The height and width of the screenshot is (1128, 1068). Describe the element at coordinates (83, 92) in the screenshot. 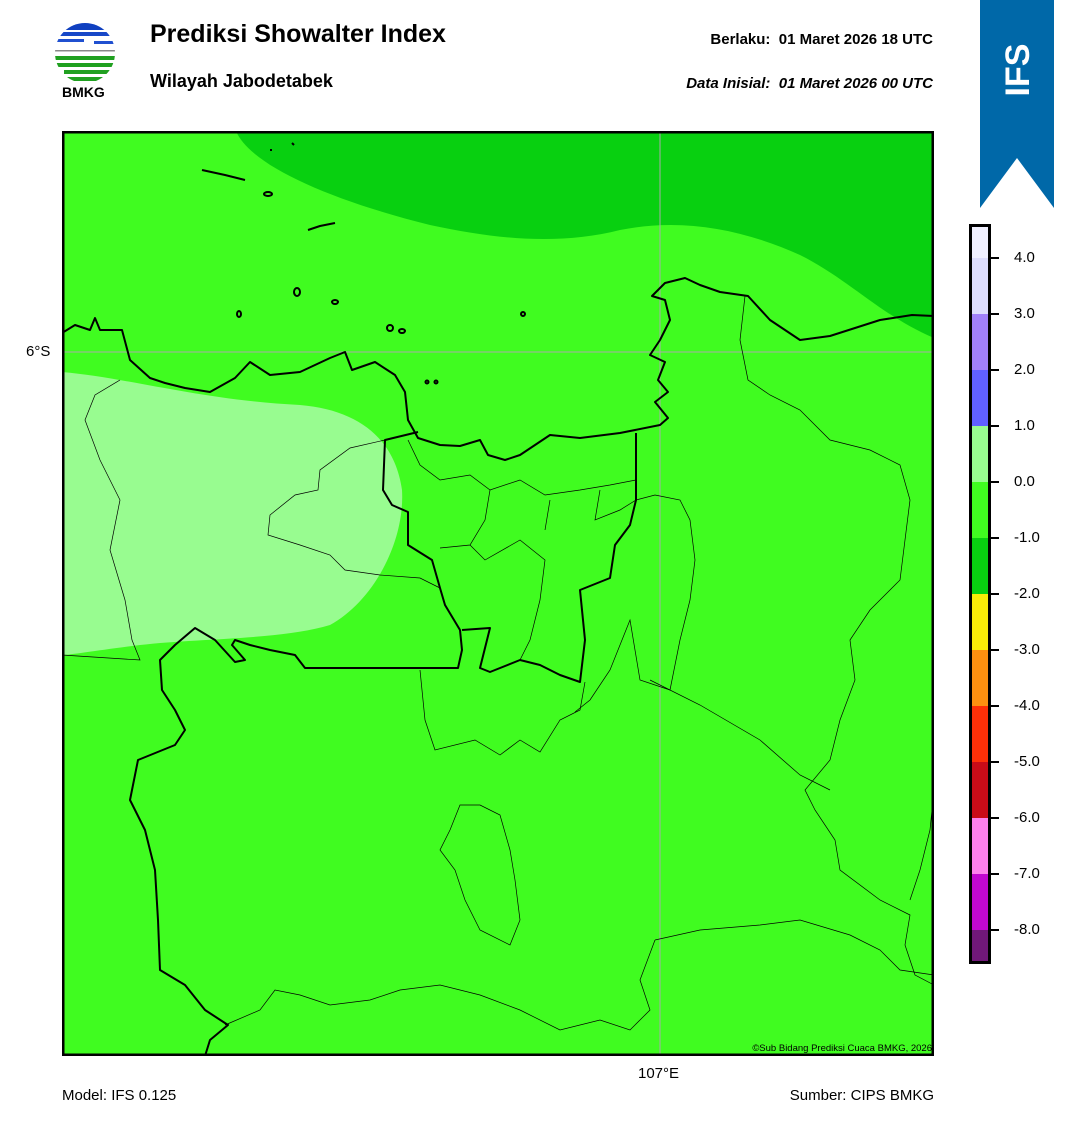

I see `logo-text: BMKG` at that location.